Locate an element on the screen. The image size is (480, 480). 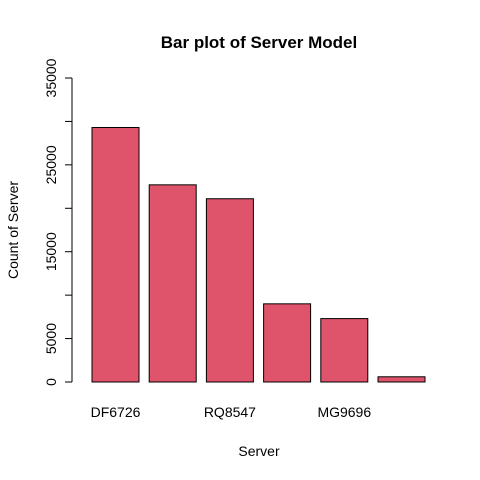
y-tick-label: 35000 is located at coordinates (51, 77).